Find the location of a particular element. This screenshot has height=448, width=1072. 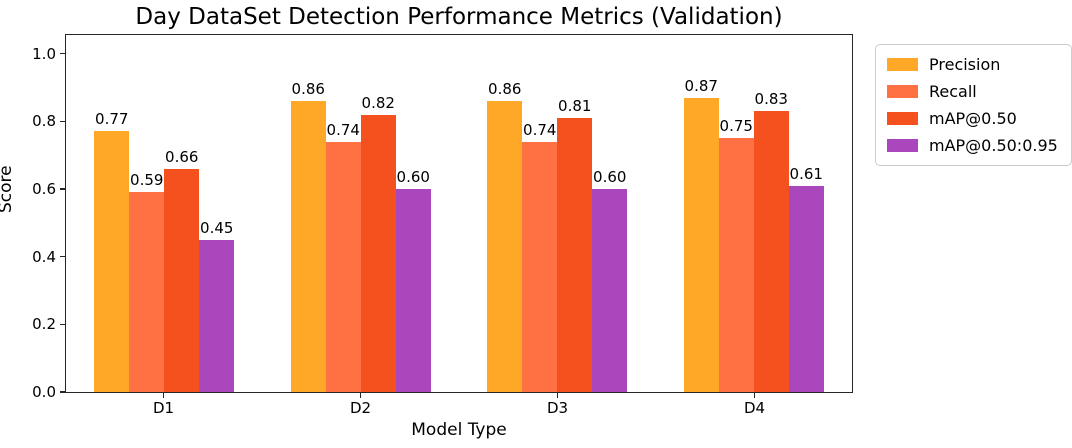

bar-group-D2: 0.86 0.74 0.82 0.60 is located at coordinates (360, 236).